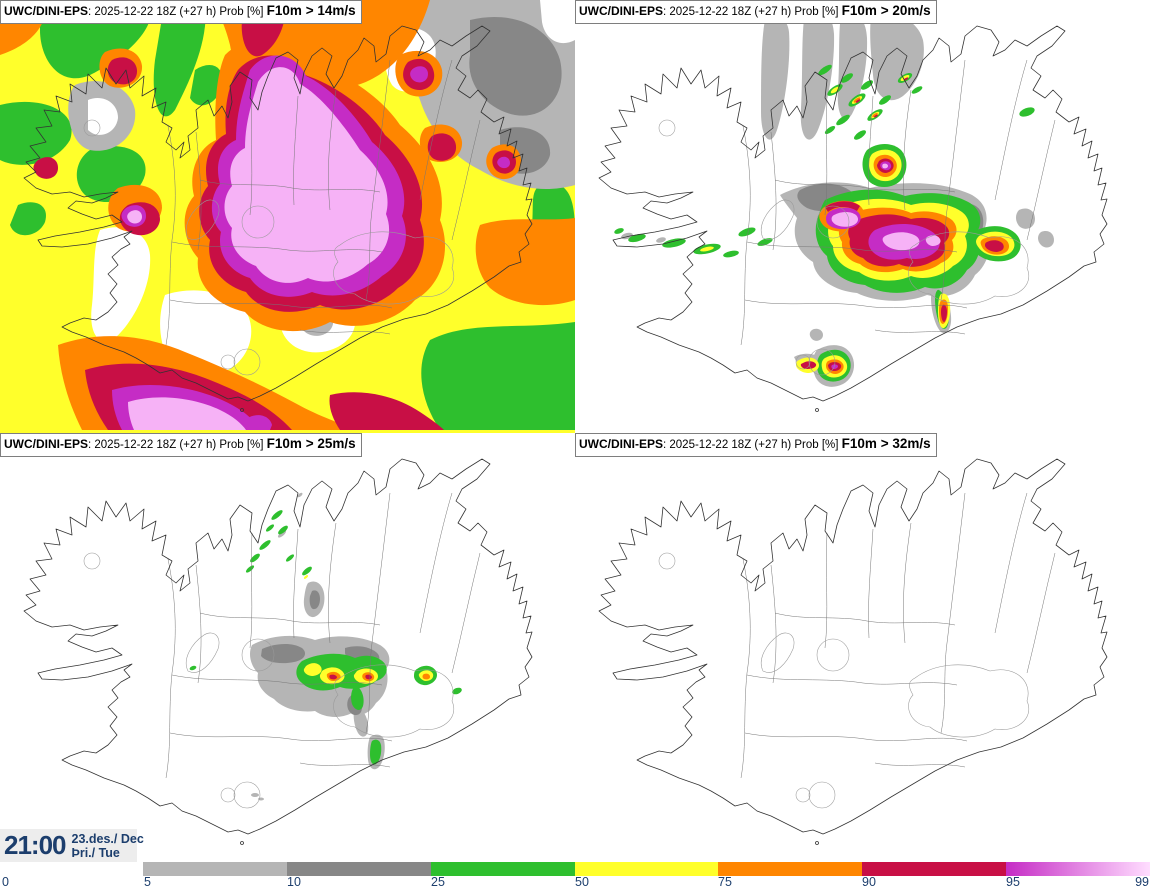  I want to click on legend-tick-75: 75, so click(725, 882).